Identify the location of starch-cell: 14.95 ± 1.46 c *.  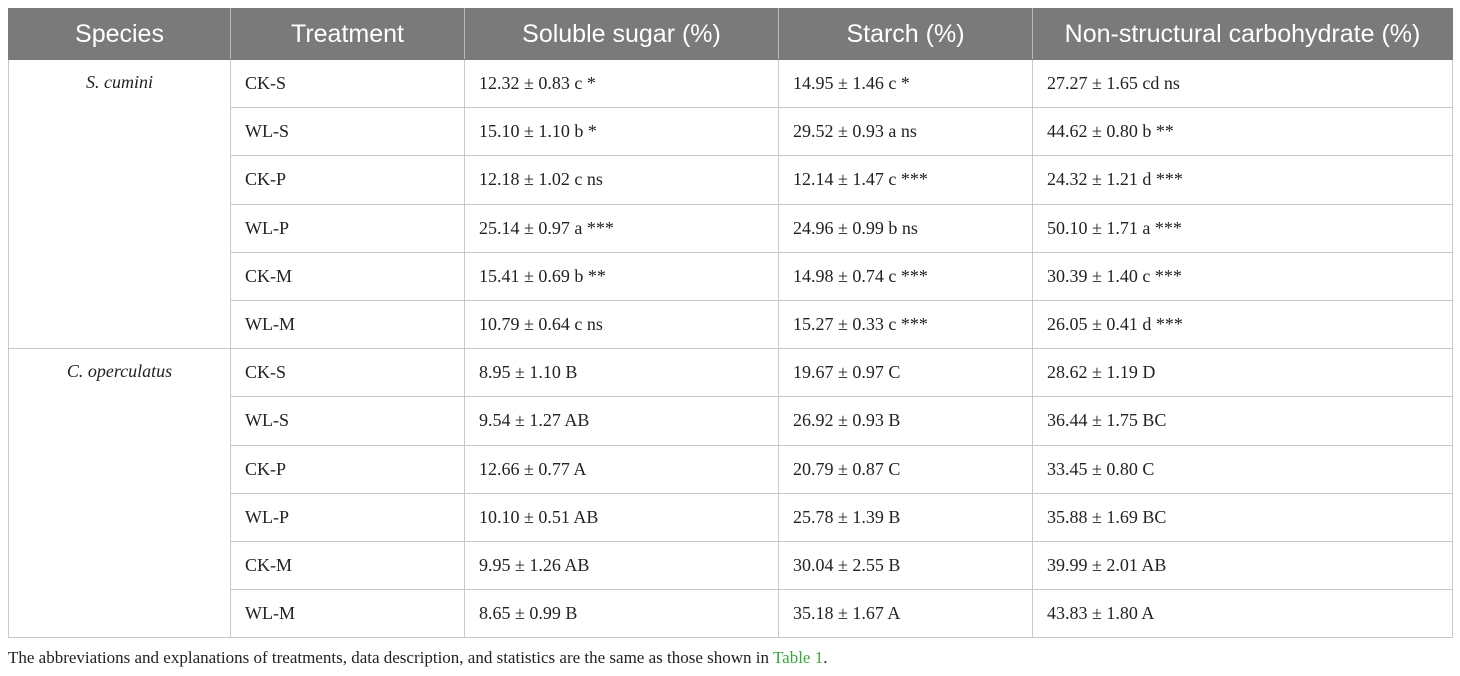
(905, 84).